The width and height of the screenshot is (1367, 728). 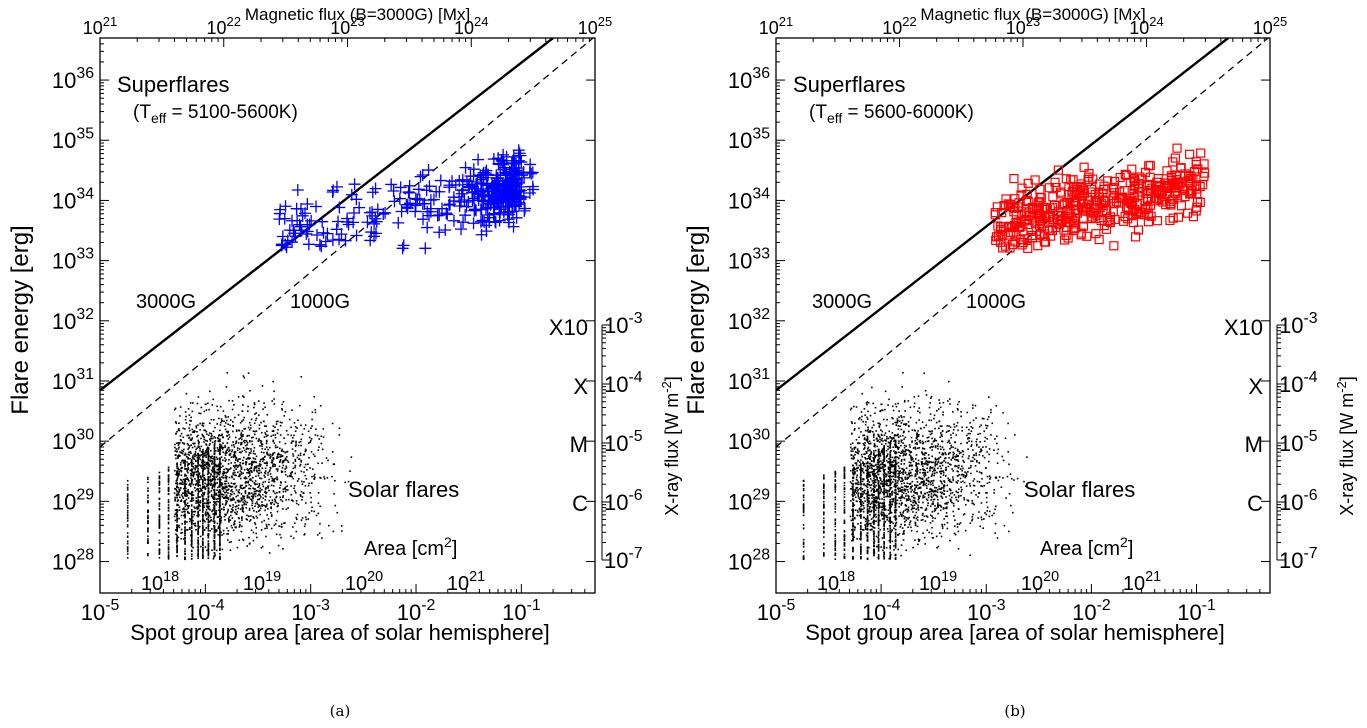 I want to click on y-tick-label: 1028, so click(x=73, y=561).